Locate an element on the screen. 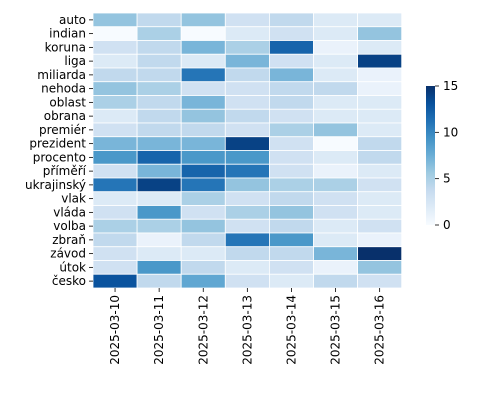 Image resolution: width=500 pixels, height=400 pixels. y-tick-label: útok is located at coordinates (72, 267).